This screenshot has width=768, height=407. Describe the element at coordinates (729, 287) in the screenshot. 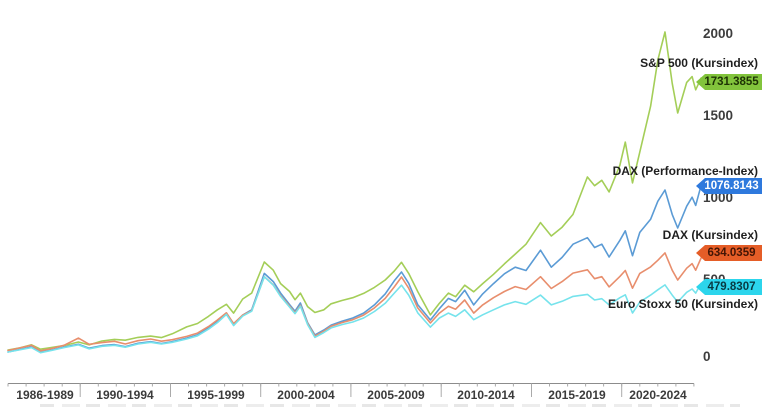

I see `value-badge-euro-stoxx: 479.8307` at that location.